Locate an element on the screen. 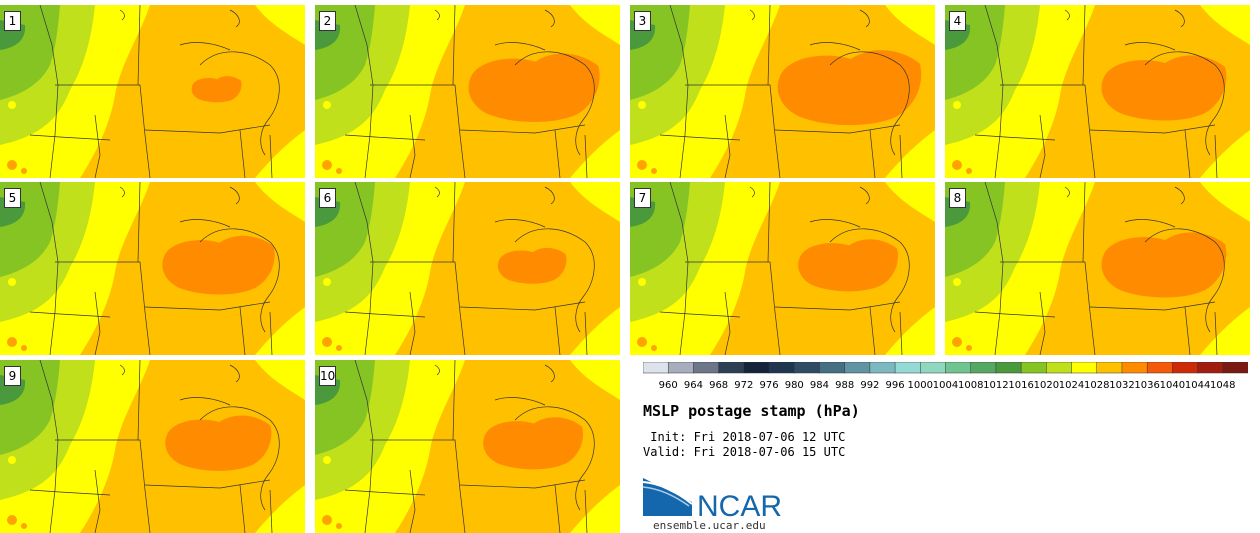 The width and height of the screenshot is (1260, 533). member-panel: 6 is located at coordinates (467, 268).